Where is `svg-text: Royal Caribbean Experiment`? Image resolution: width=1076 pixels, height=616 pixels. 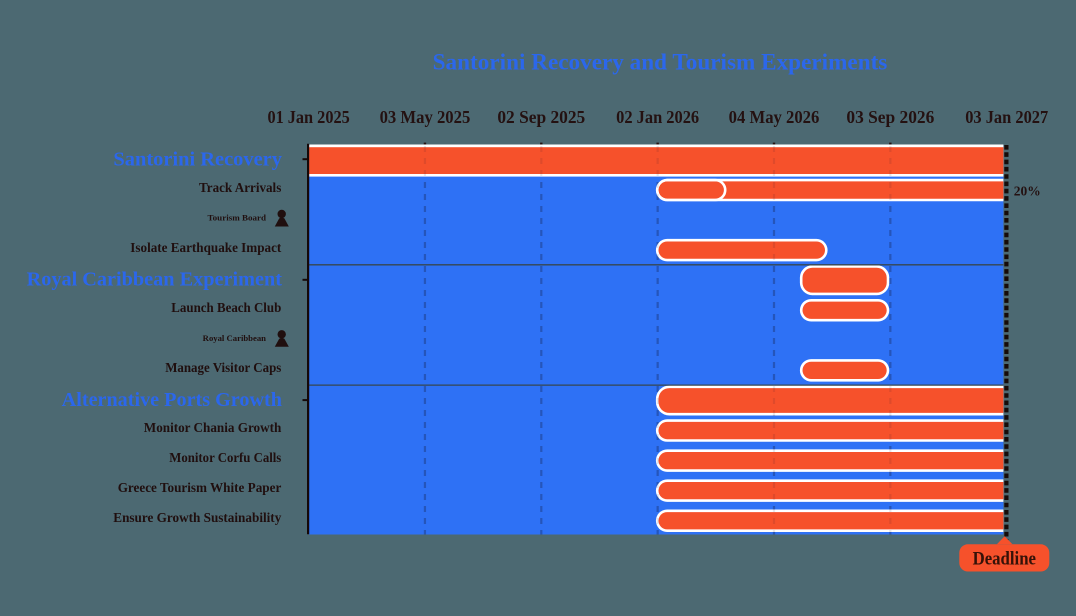
svg-text: Royal Caribbean Experiment is located at coordinates (155, 280).